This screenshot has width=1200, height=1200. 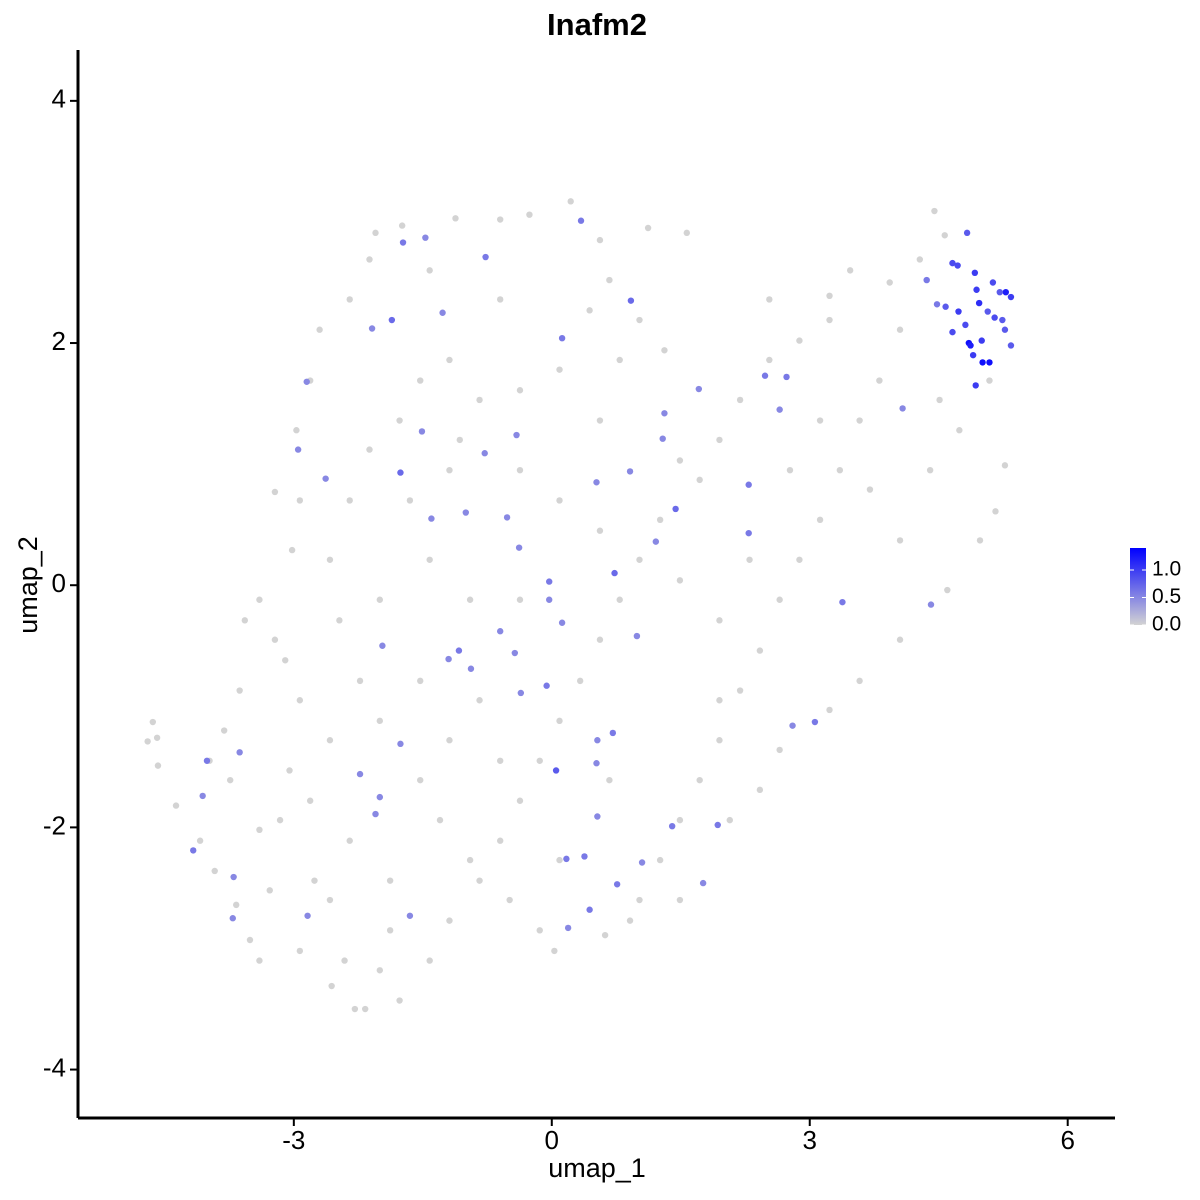 What do you see at coordinates (1067, 1140) in the screenshot?
I see `x-tick-label: 6` at bounding box center [1067, 1140].